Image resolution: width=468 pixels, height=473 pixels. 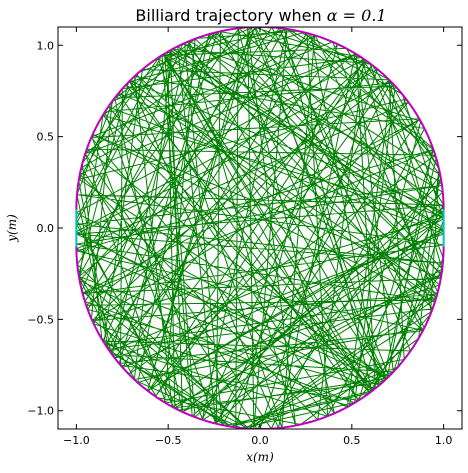 I want to click on chart-title-math: α = 0.1, so click(x=357, y=15).